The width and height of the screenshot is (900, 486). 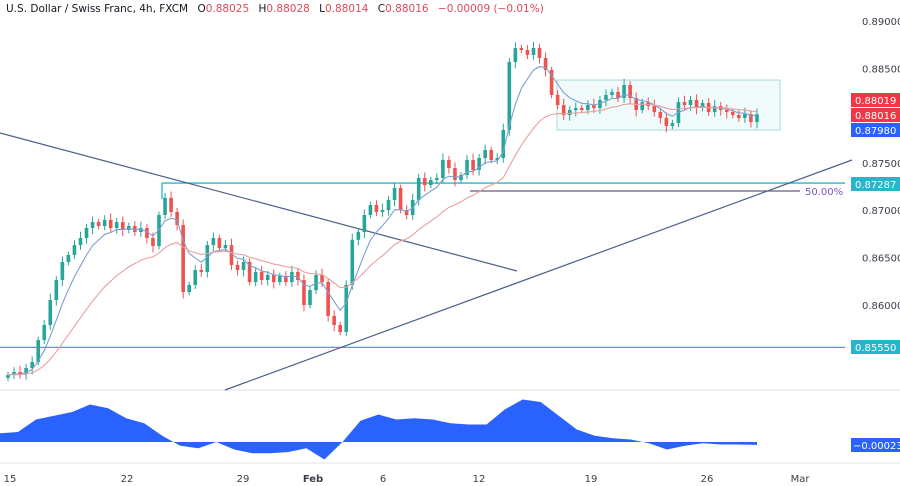 I want to click on price-tag-label: 0.85550, so click(x=875, y=348).